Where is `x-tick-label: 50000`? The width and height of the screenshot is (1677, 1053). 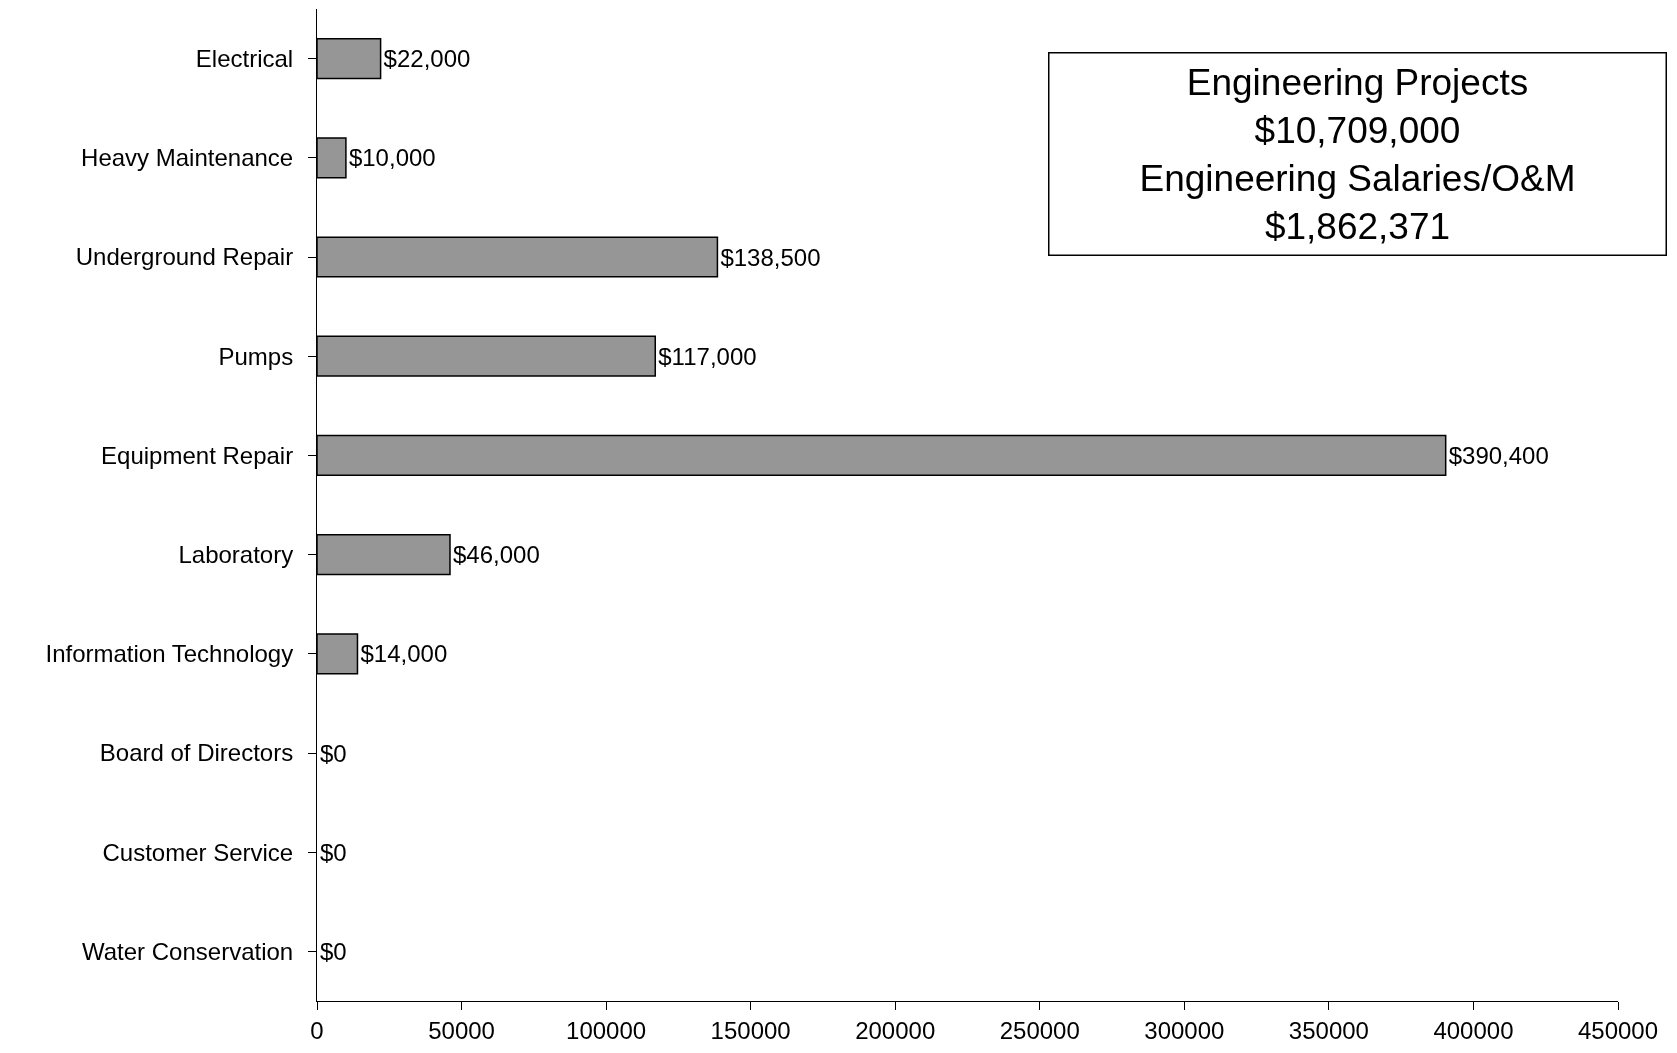 x-tick-label: 50000 is located at coordinates (461, 1030).